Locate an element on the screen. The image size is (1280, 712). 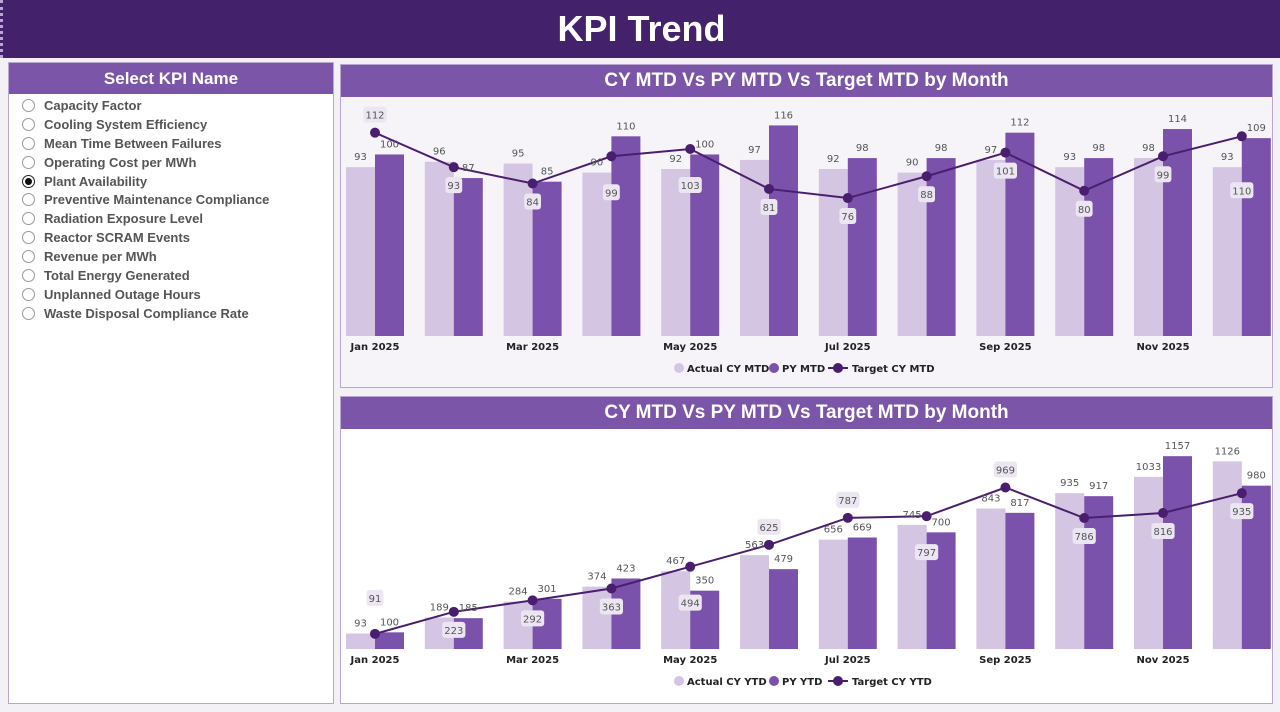
py-label: 112 is located at coordinates (1019, 123).